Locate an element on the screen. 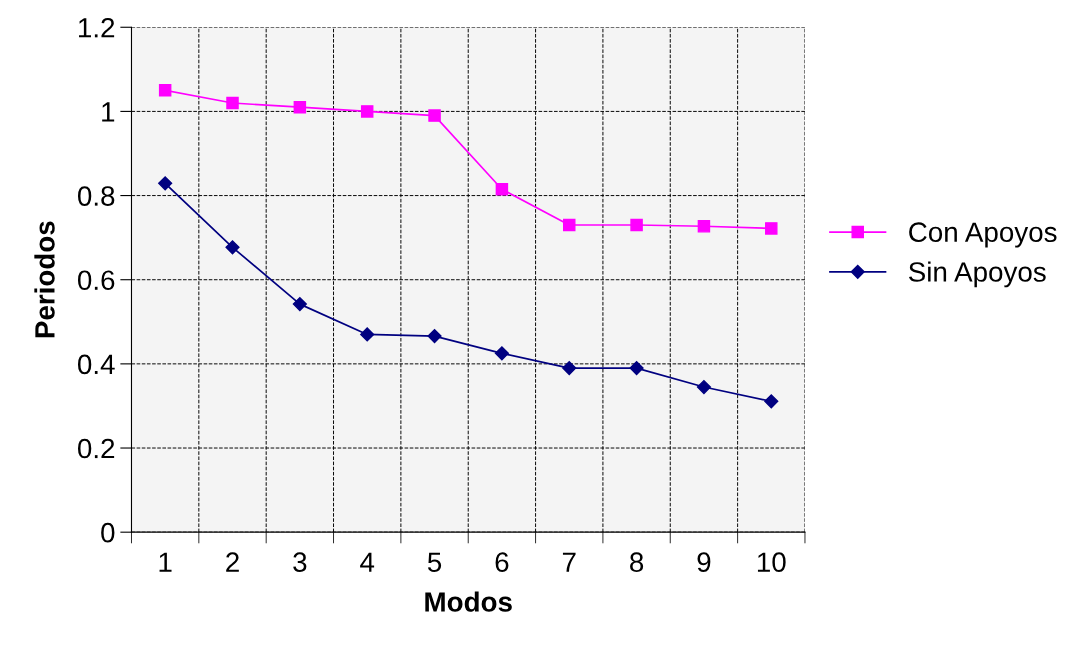  y-tick-label: 0.6 is located at coordinates (96, 280).